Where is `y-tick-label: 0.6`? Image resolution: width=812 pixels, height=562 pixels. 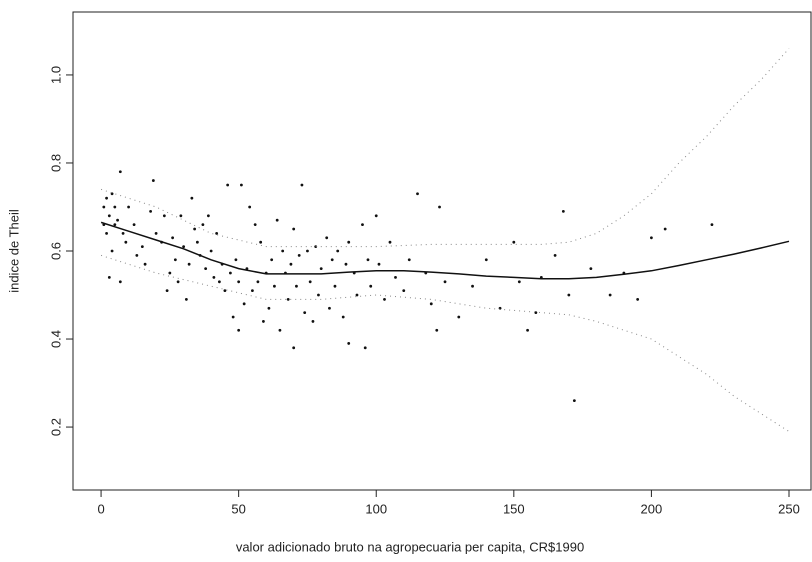 y-tick-label: 0.6 is located at coordinates (55, 251).